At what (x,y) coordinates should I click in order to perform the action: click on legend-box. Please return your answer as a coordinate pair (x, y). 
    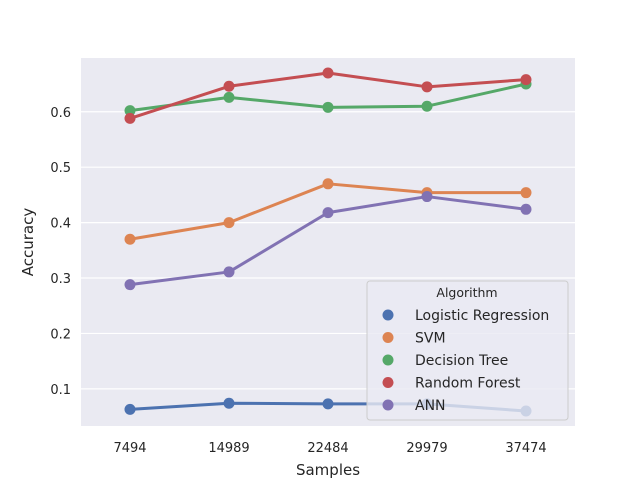
    Looking at the image, I should click on (467, 350).